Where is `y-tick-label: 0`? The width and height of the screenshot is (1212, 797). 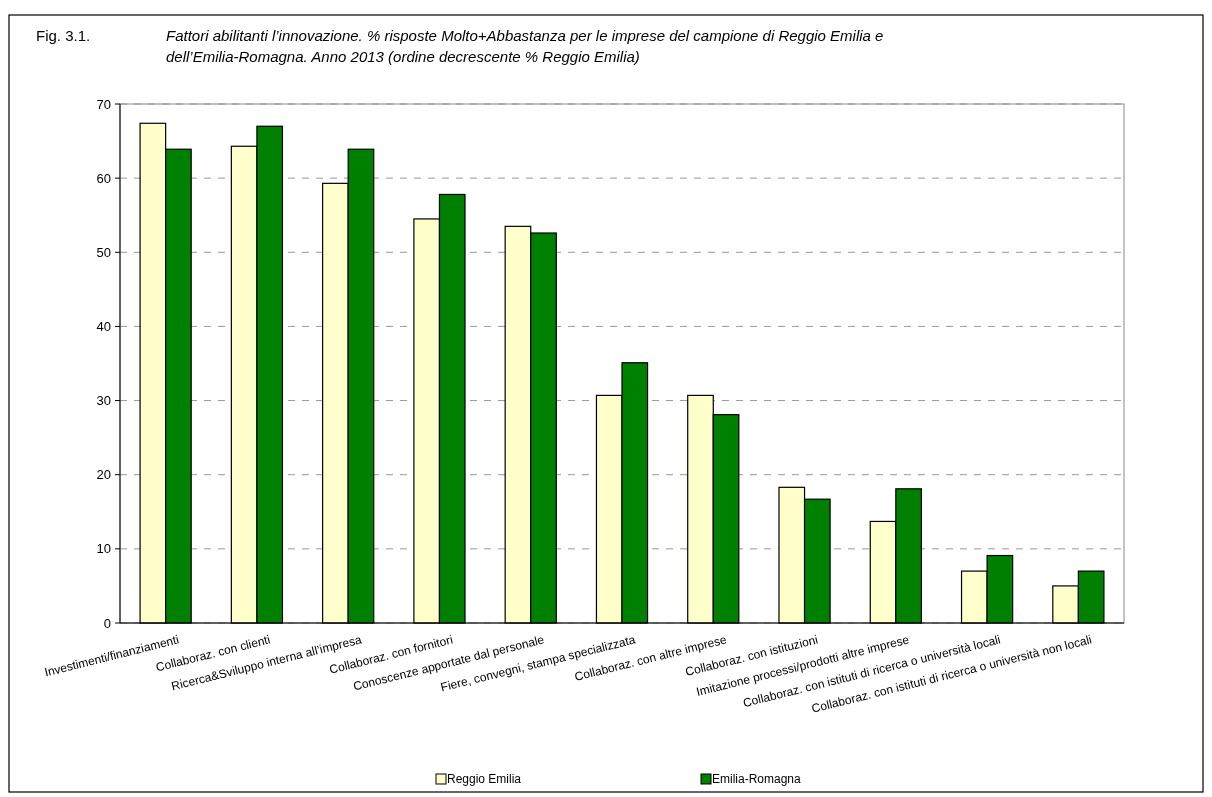
y-tick-label: 0 is located at coordinates (107, 623).